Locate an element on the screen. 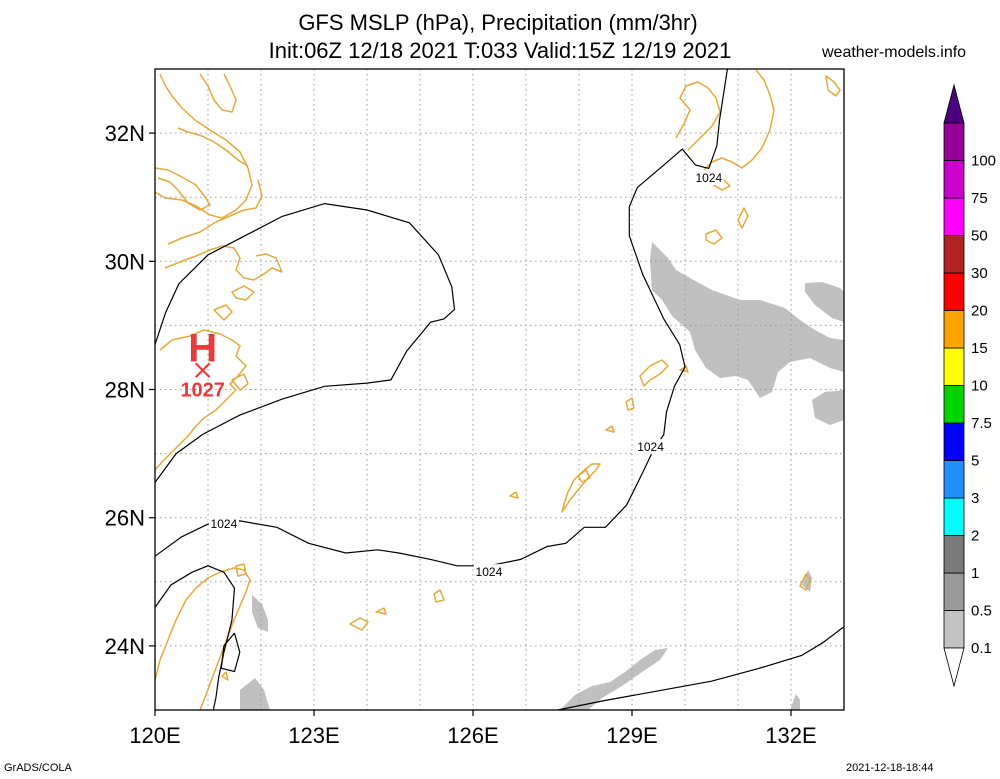  colorbar-label: 75 is located at coordinates (979, 198).